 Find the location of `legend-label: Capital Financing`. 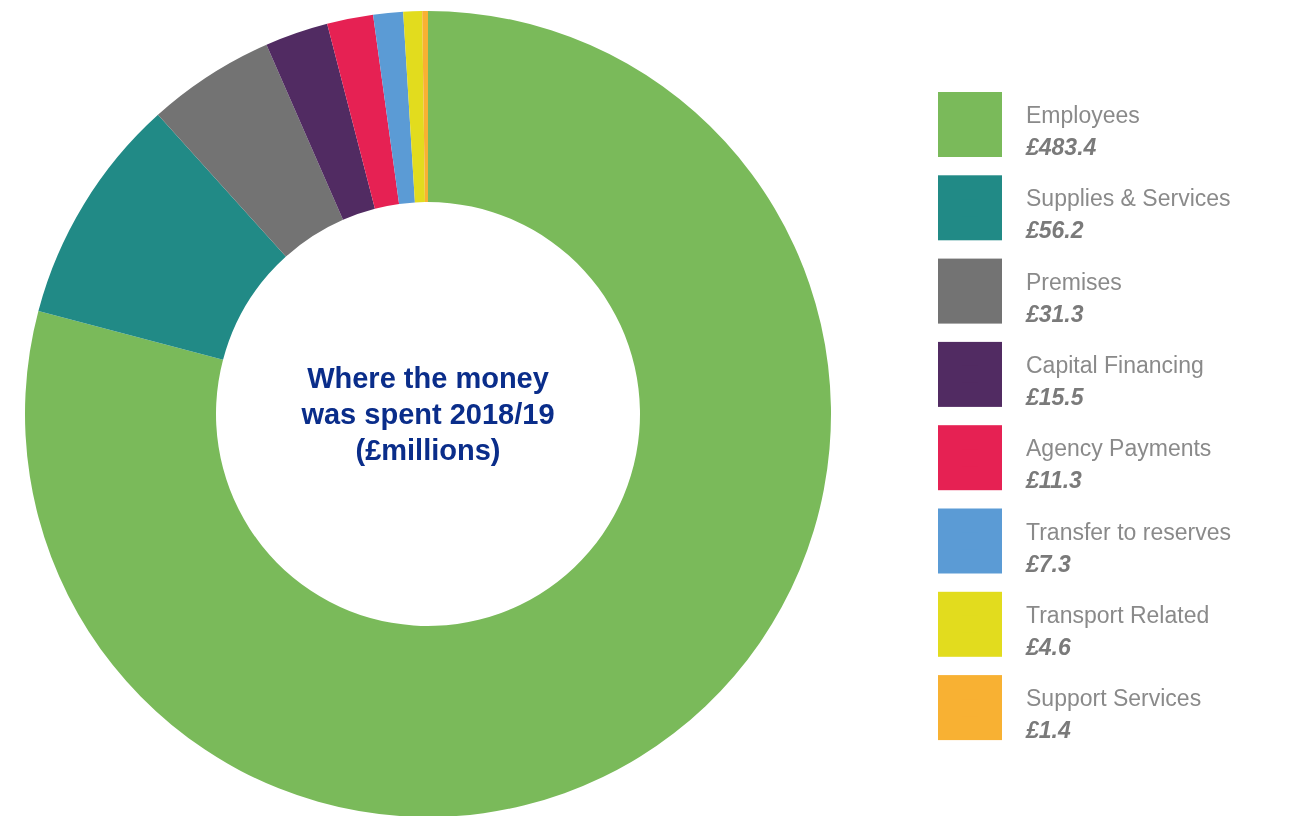

legend-label: Capital Financing is located at coordinates (1115, 364).